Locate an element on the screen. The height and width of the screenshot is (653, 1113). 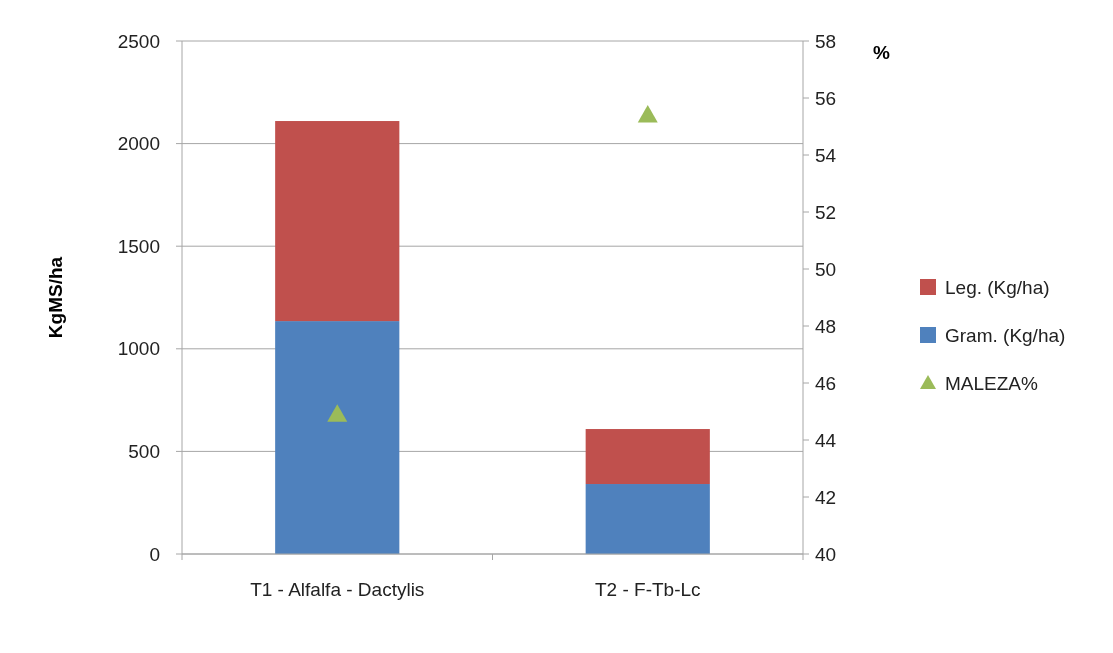
y2-tick-label: 46 is located at coordinates (826, 383).